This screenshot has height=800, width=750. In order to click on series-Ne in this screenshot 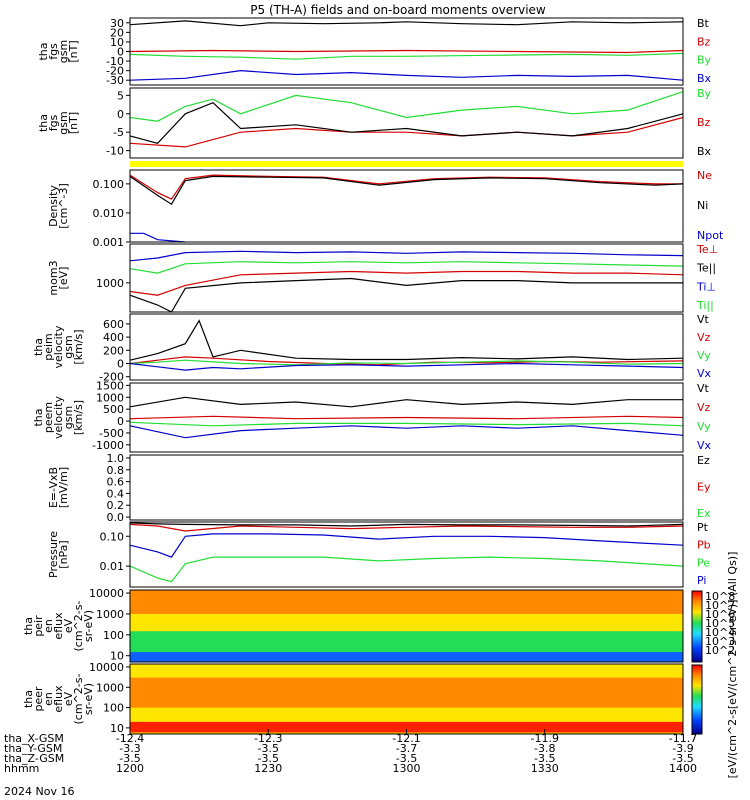, I will do `click(406, 187)`.